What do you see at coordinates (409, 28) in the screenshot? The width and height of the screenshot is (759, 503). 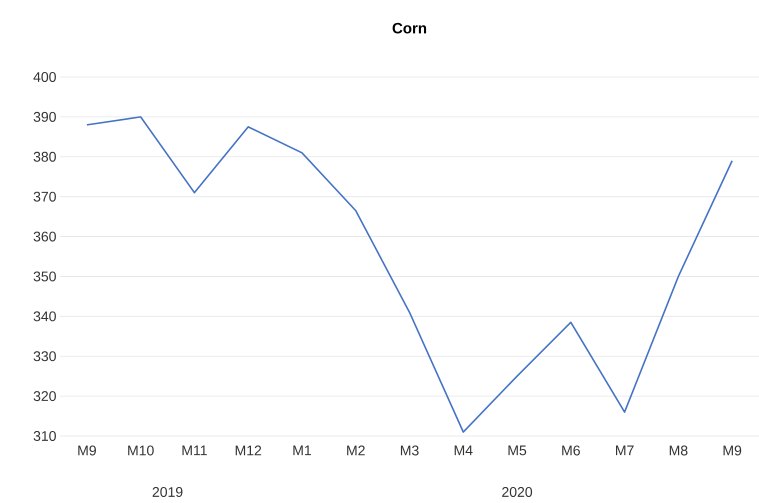 I see `chart-title: Corn` at bounding box center [409, 28].